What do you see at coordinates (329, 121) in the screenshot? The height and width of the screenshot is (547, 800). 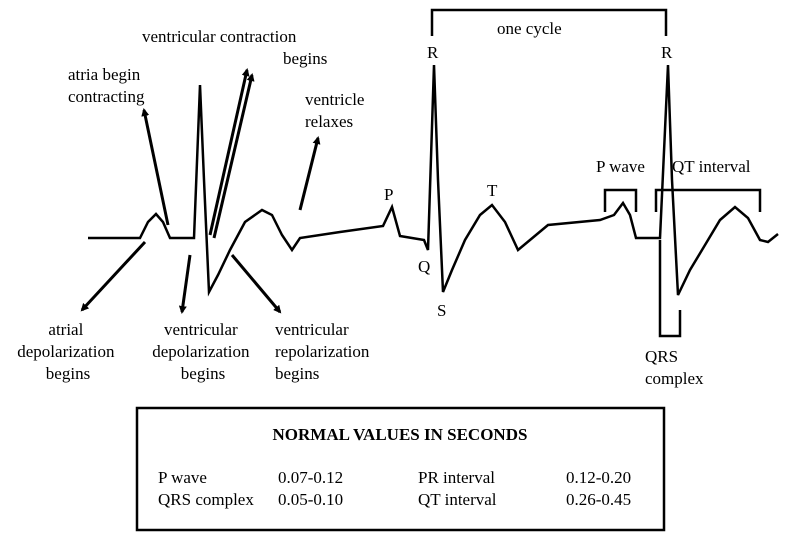 I see `annotation-line: relaxes` at bounding box center [329, 121].